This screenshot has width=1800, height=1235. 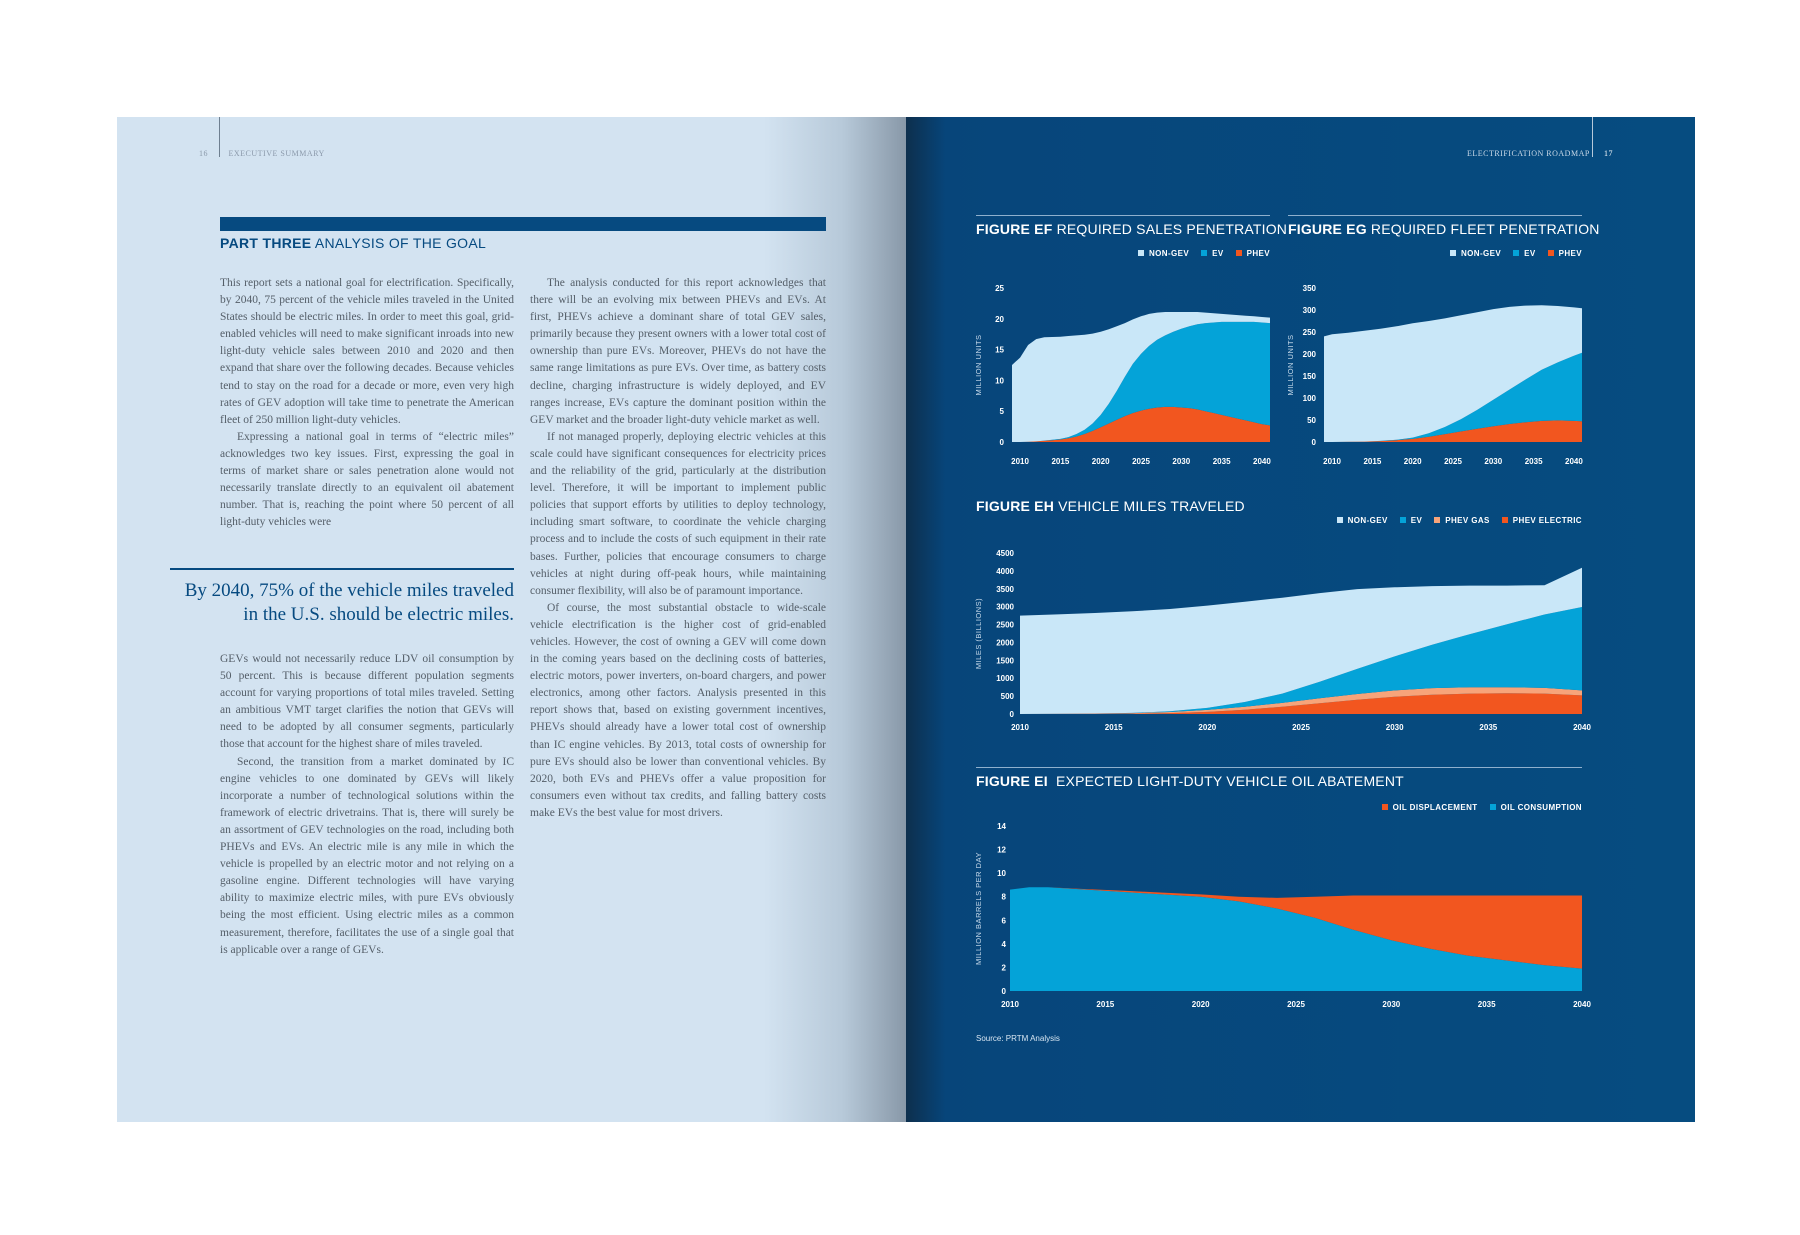 I want to click on y-tick-label: 200, so click(x=1310, y=354).